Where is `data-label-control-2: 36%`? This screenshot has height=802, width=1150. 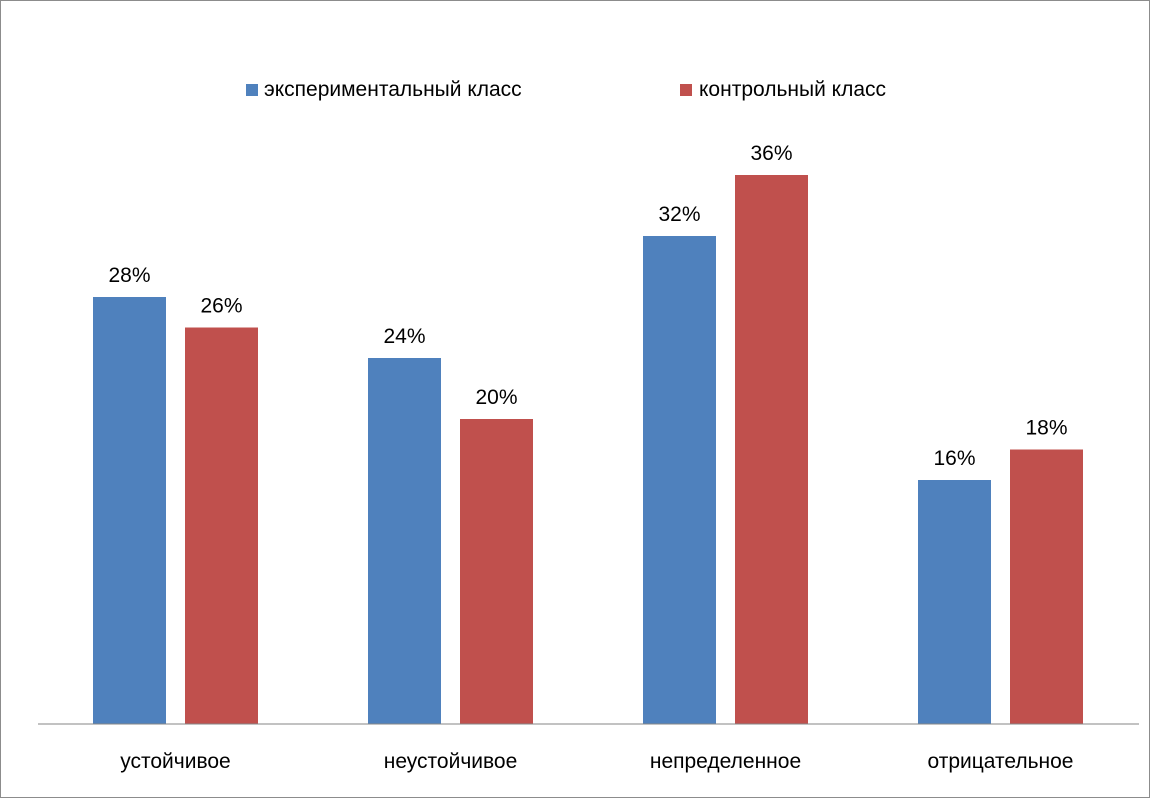
data-label-control-2: 36% is located at coordinates (771, 153).